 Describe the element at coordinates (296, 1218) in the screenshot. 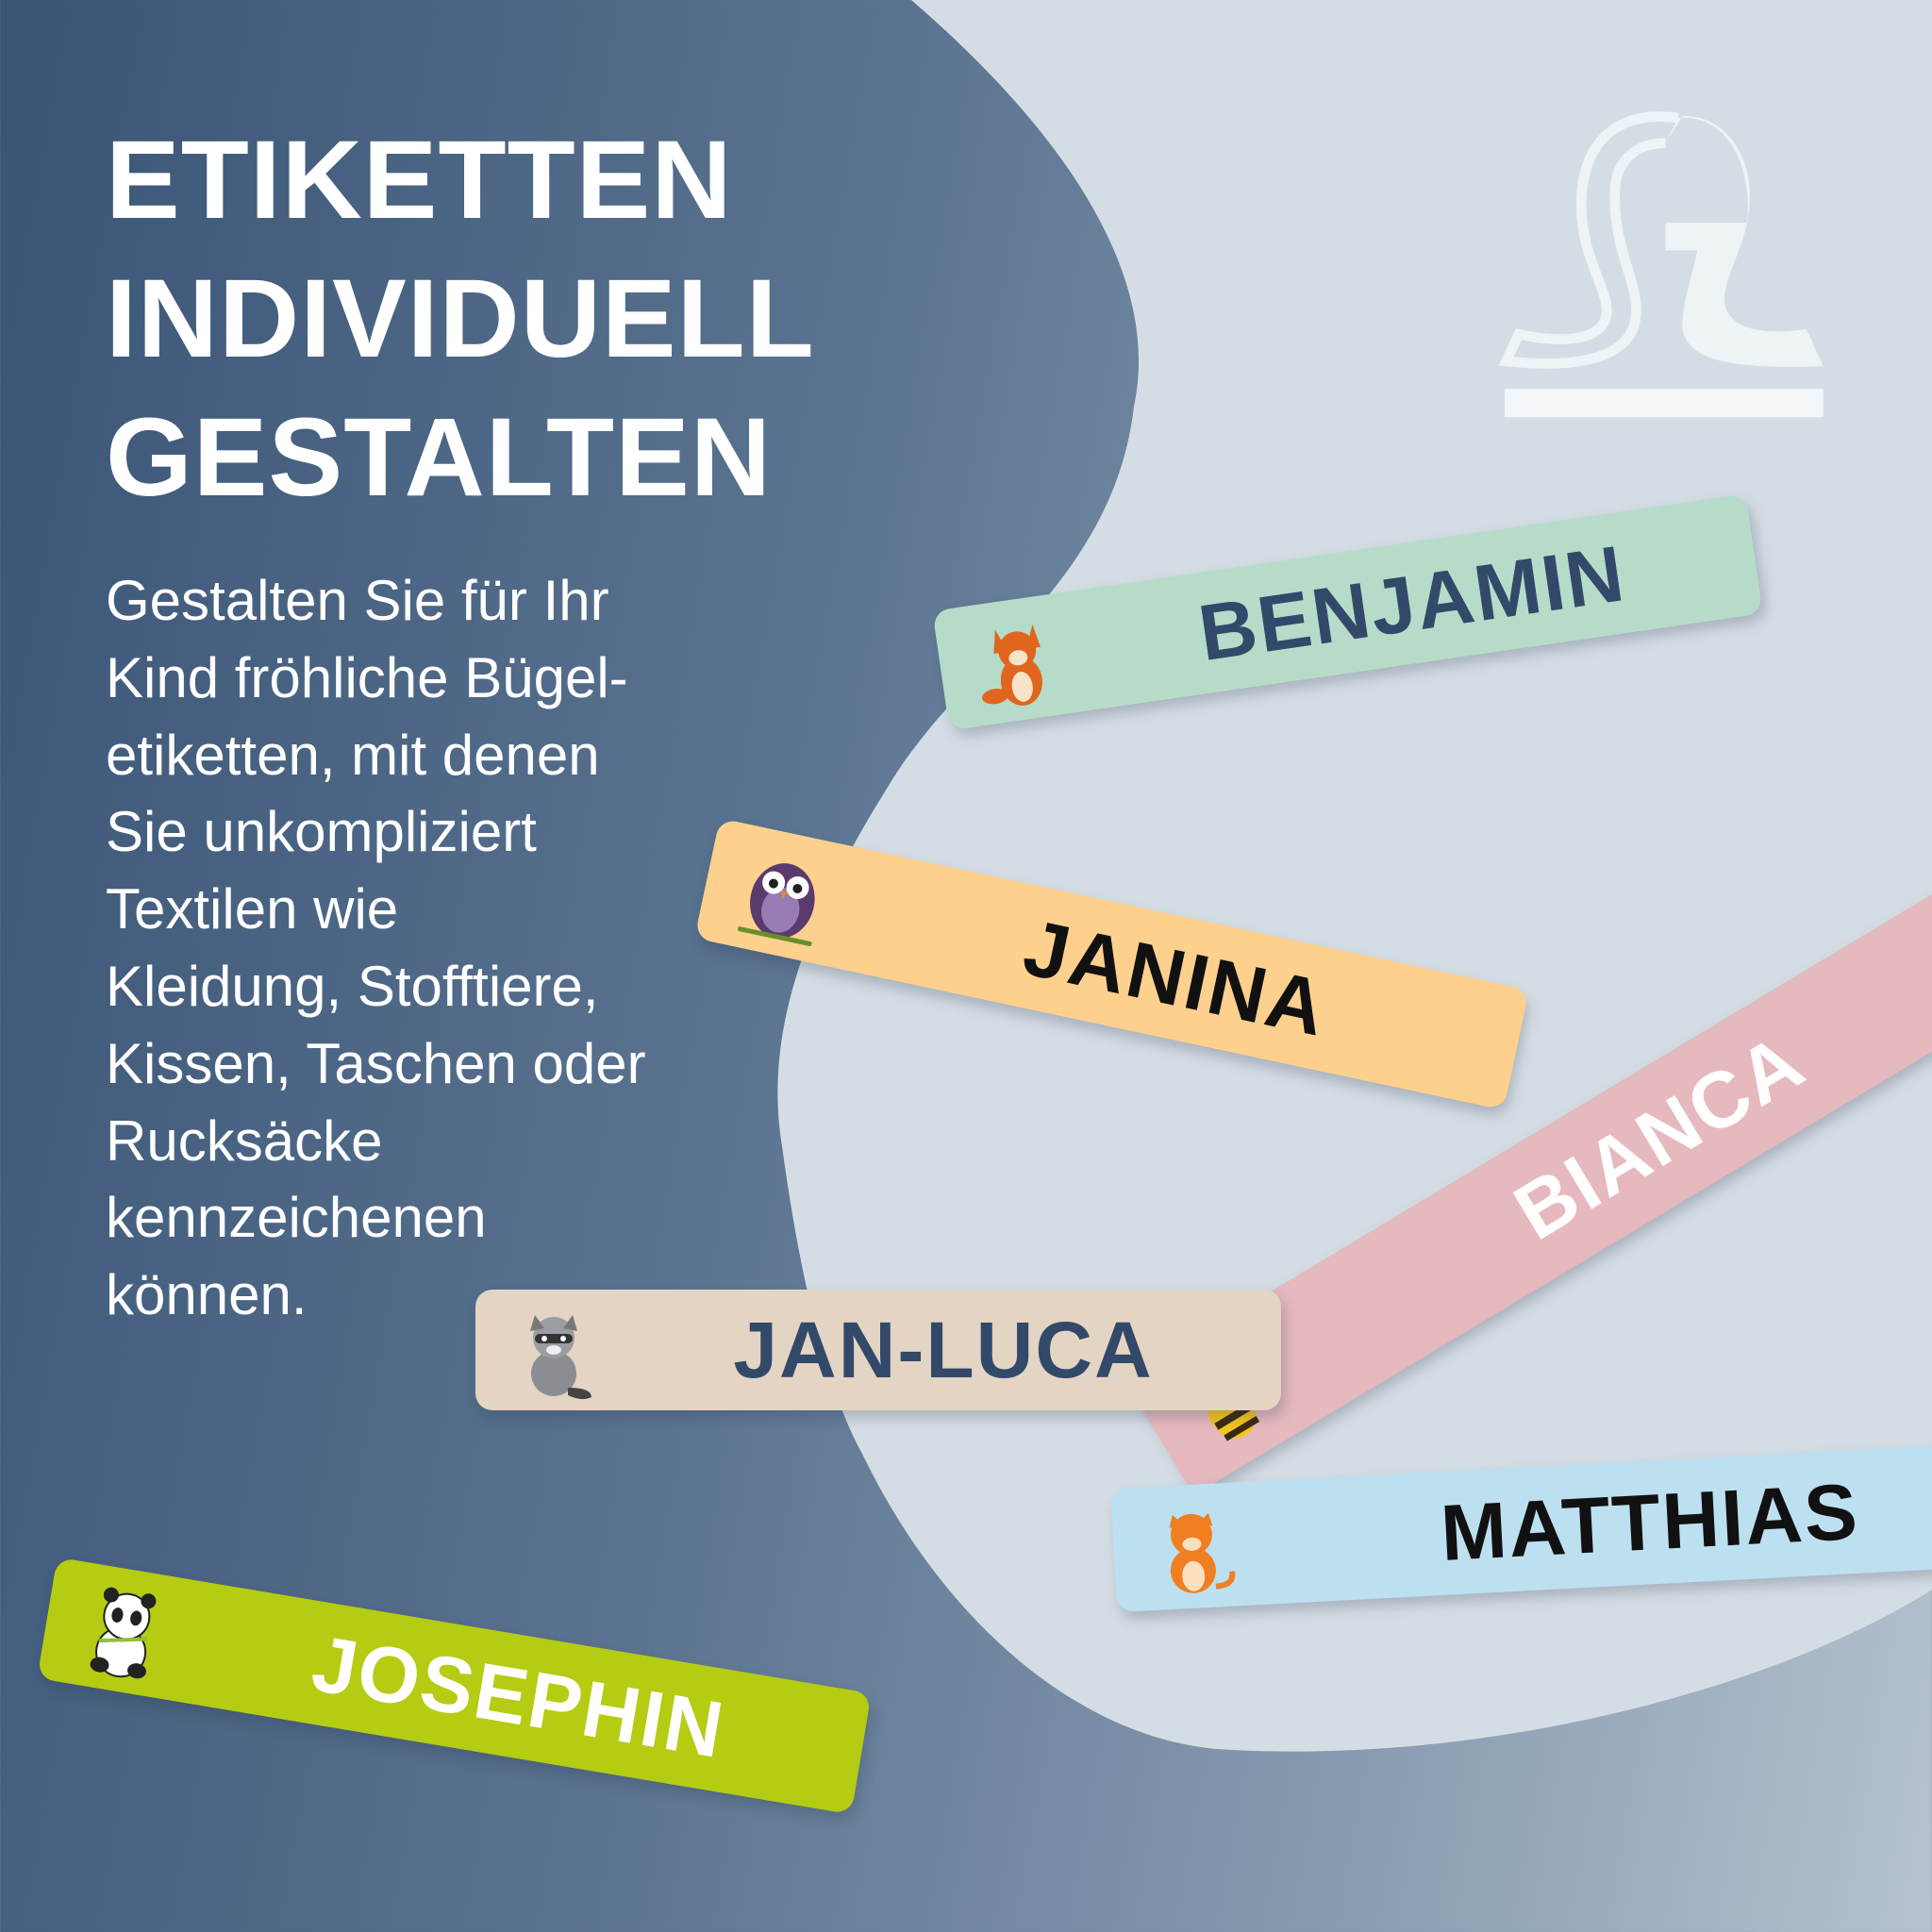

I see `description-line: kennzeichenen` at that location.